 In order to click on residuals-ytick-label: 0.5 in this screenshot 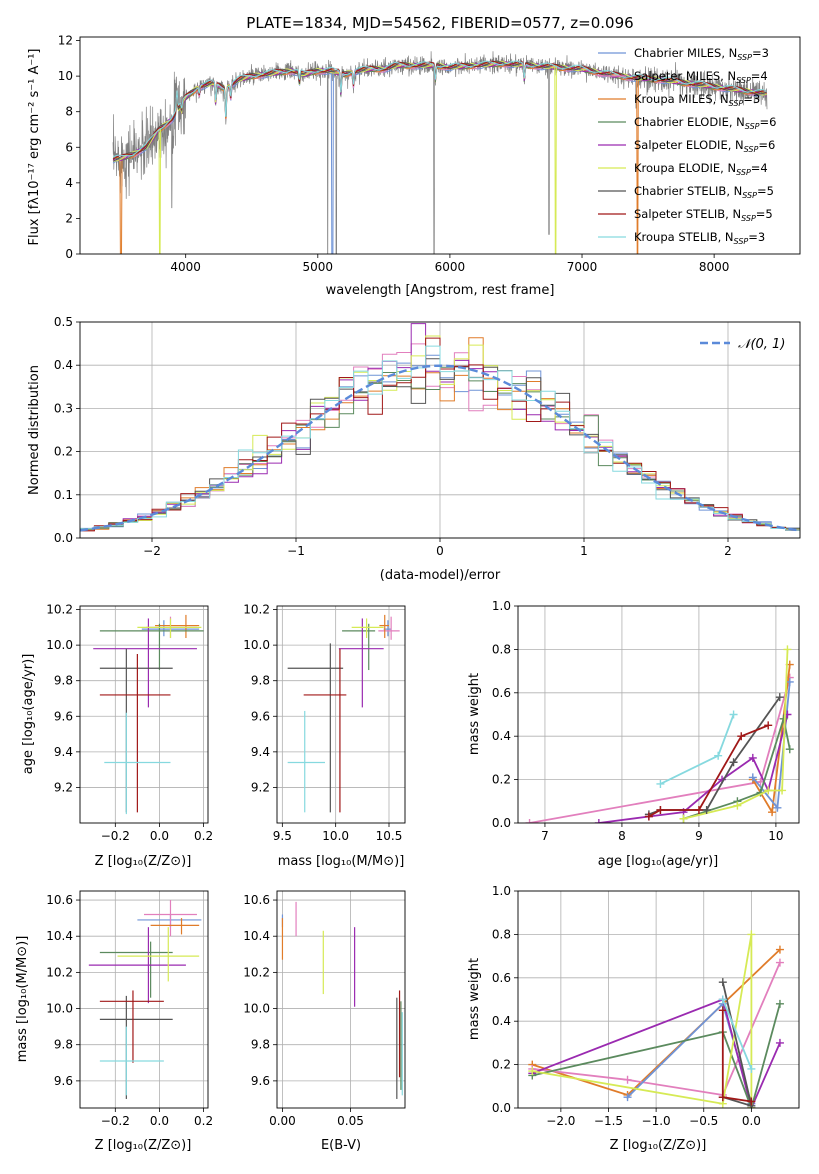, I will do `click(63, 322)`.